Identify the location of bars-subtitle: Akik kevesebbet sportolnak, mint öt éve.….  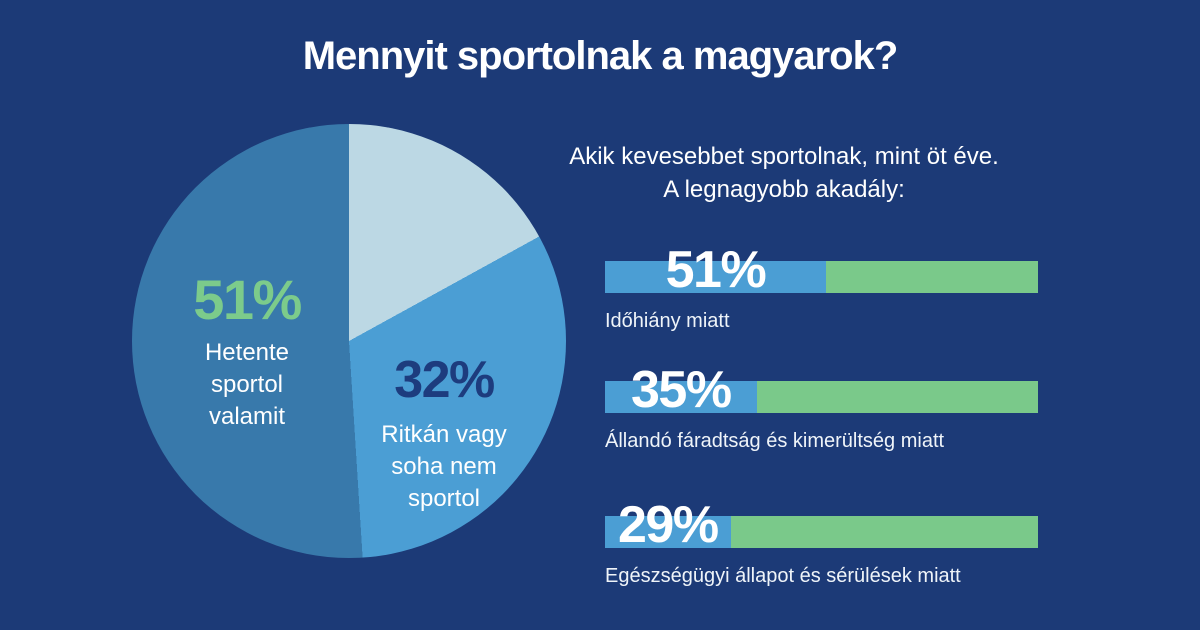
(784, 173).